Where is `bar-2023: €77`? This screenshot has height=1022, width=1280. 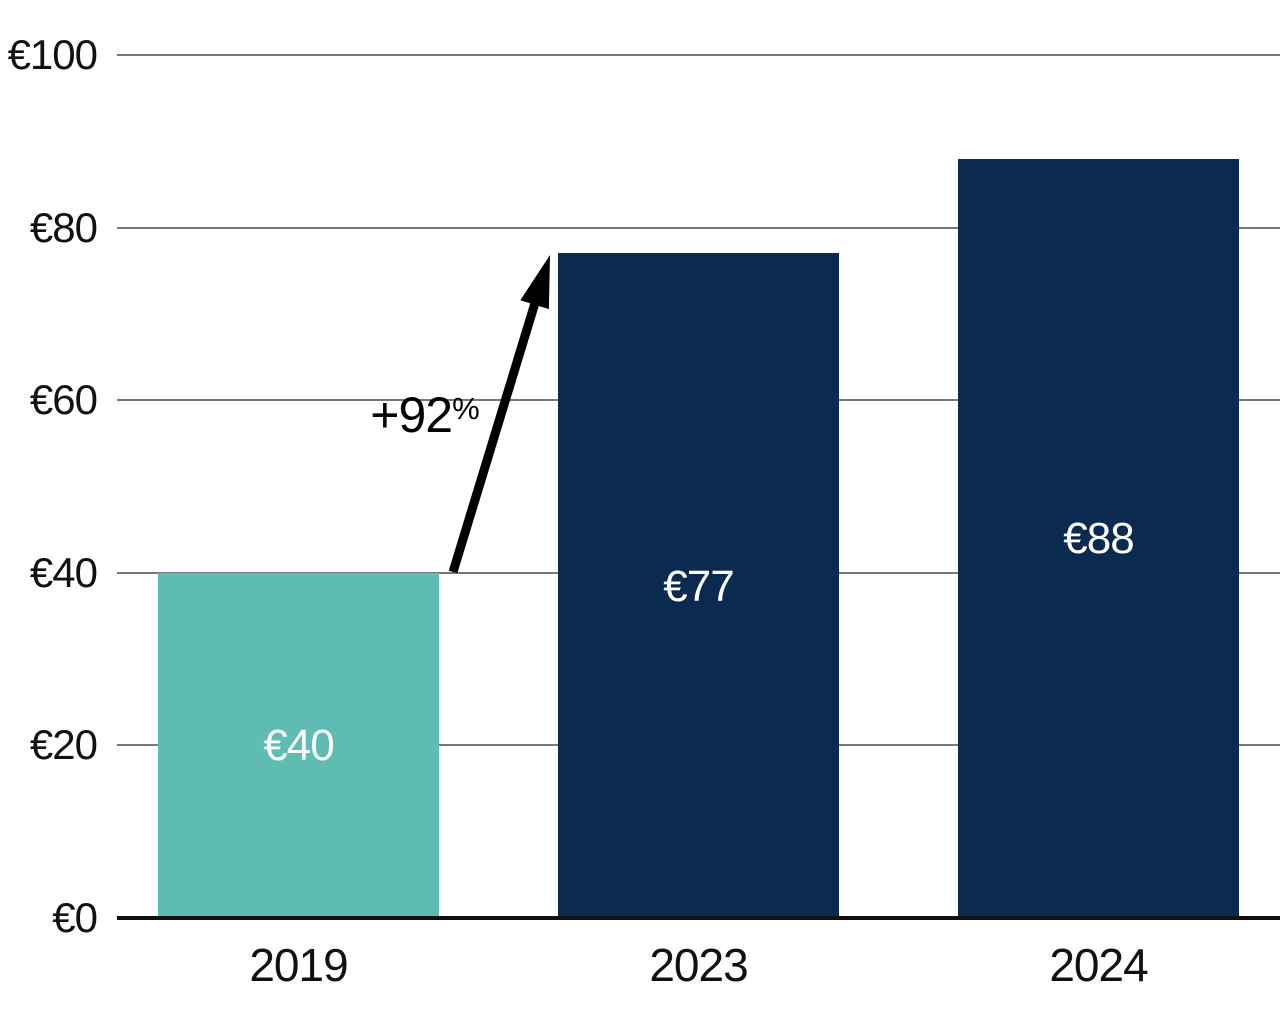 bar-2023: €77 is located at coordinates (698, 586).